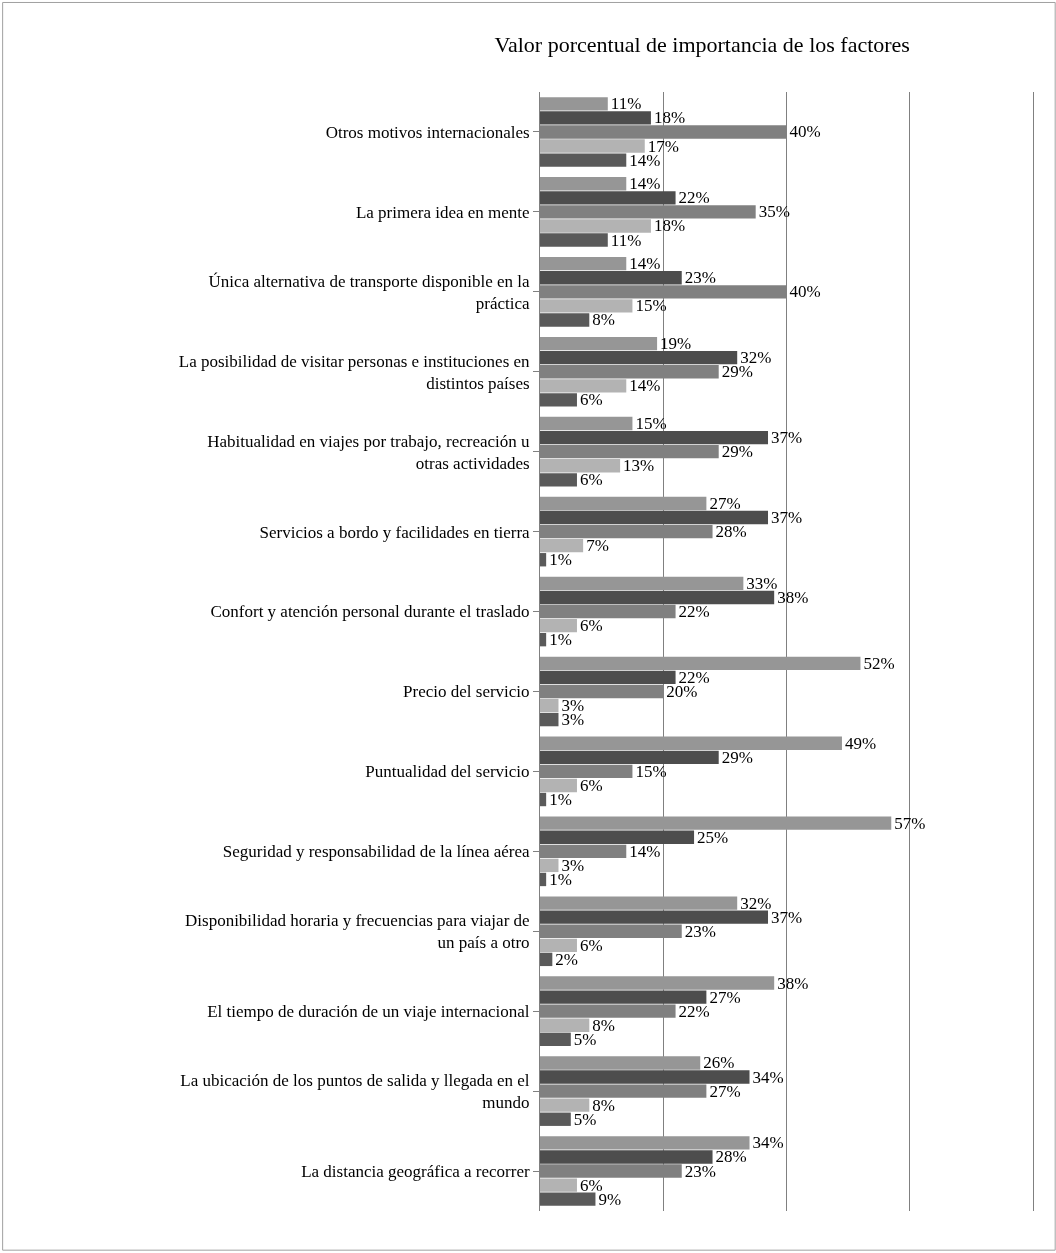 This screenshot has width=1056, height=1253. Describe the element at coordinates (442, 212) in the screenshot. I see `y-tick-label: La primera idea en mente` at that location.